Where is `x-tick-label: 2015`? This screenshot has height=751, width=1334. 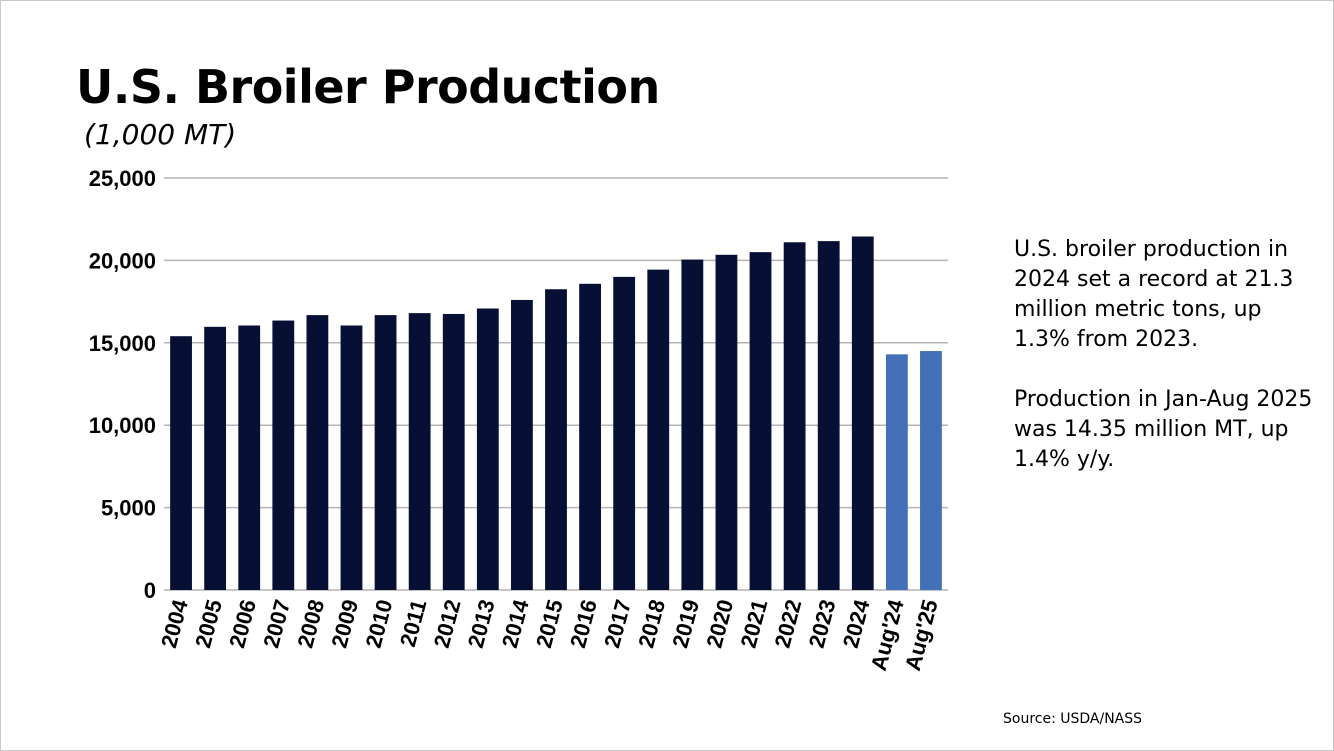
x-tick-label: 2015 is located at coordinates (549, 624).